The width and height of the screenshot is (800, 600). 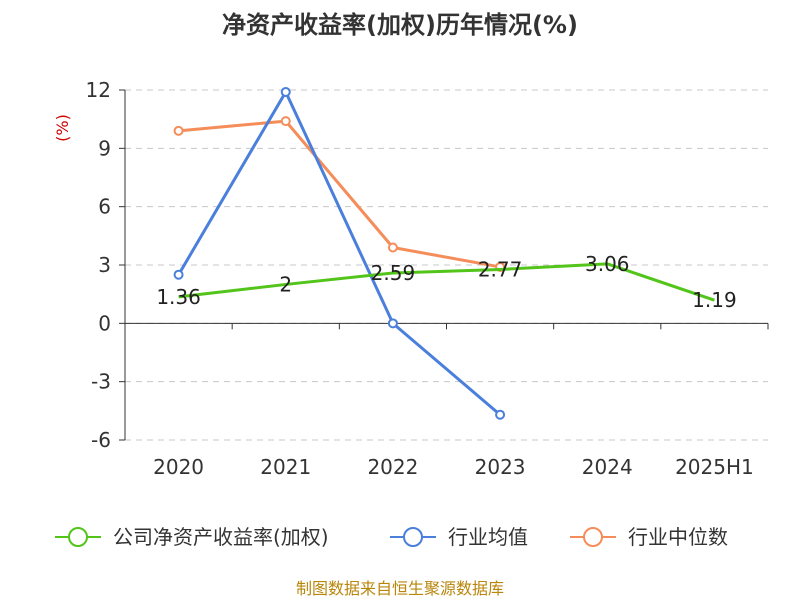 I want to click on data-label: 2.77, so click(x=500, y=269).